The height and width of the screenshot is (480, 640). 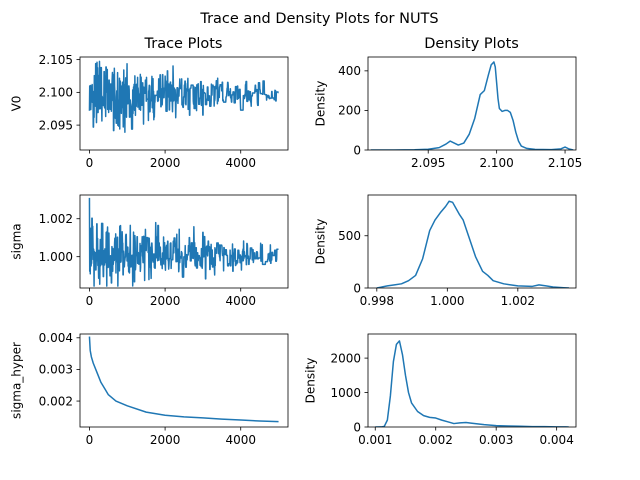 I want to click on v0-trace-xtick-label: 0, so click(x=90, y=163).